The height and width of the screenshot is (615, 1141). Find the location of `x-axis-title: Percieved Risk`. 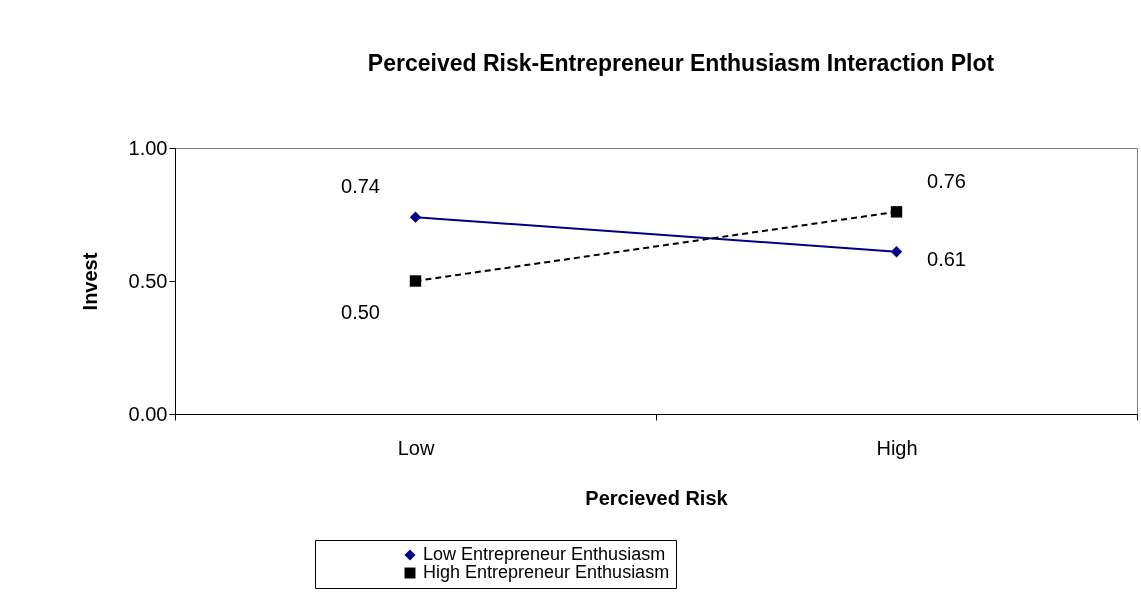

x-axis-title: Percieved Risk is located at coordinates (657, 497).